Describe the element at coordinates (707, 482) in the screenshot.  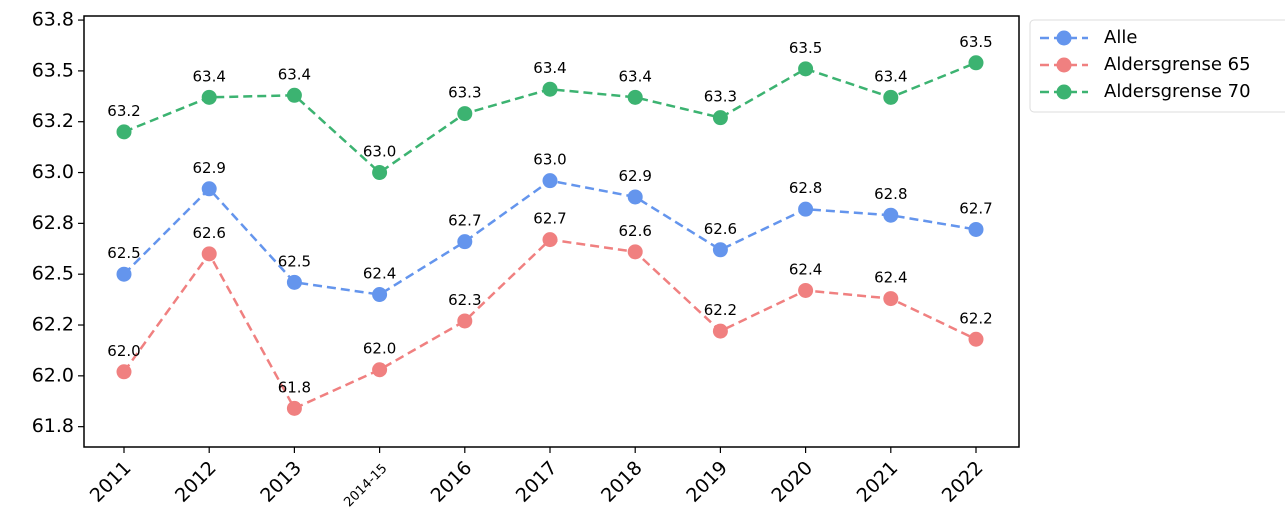
I see `x-tick-label: 2019` at that location.